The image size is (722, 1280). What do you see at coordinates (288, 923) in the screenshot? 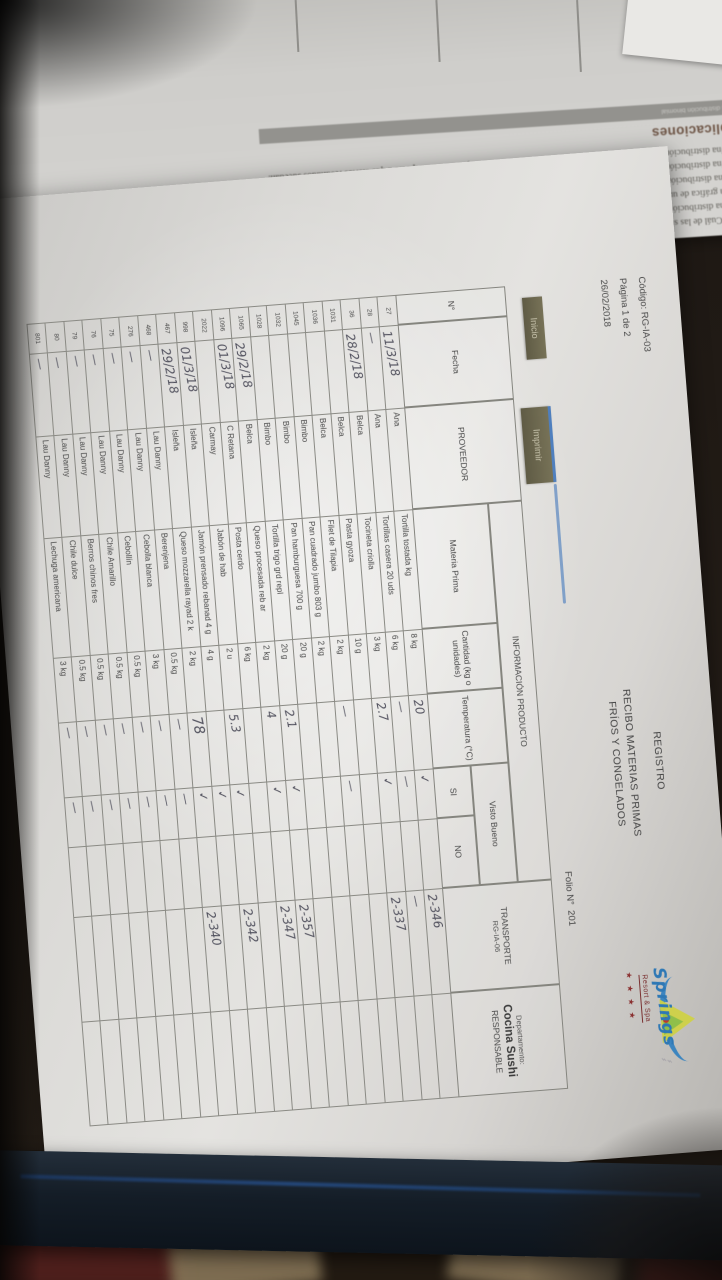
I see `handwritten-value: 2-347` at bounding box center [288, 923].